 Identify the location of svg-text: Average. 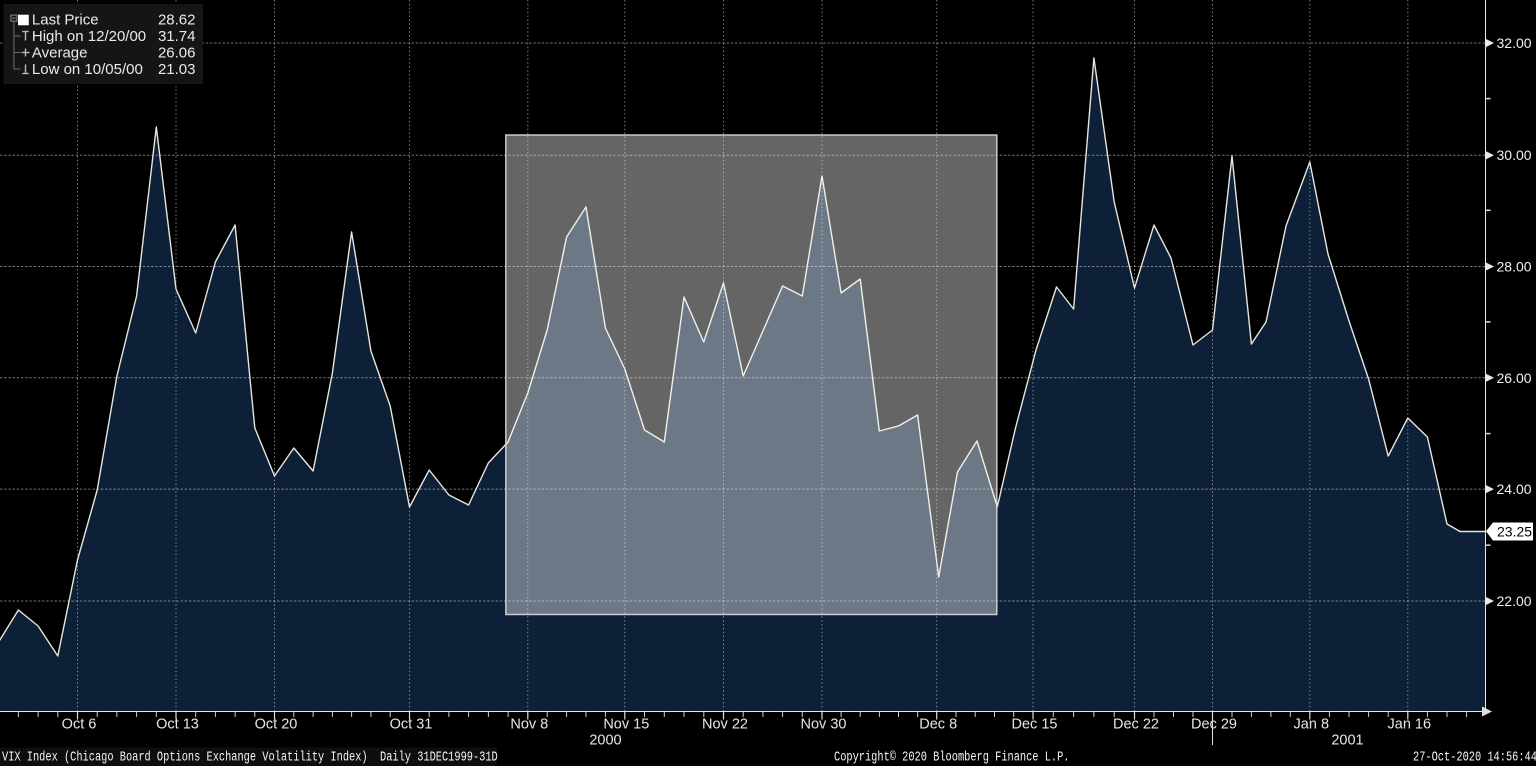
(60, 53).